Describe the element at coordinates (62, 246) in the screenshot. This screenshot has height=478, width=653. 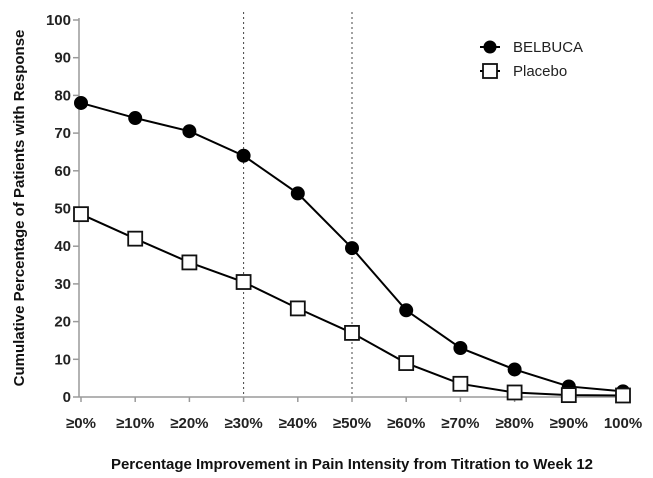
I see `y-tick-label: 40` at that location.